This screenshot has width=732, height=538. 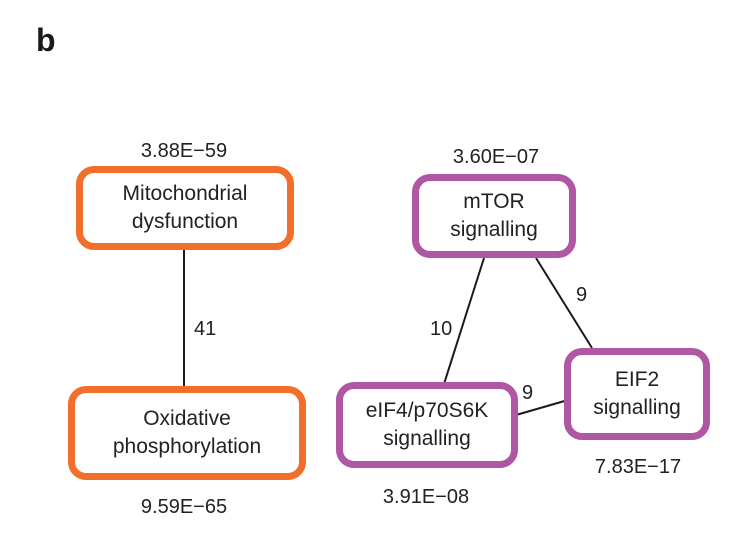 What do you see at coordinates (582, 295) in the screenshot?
I see `edge-label-mtor-eif2: 9` at bounding box center [582, 295].